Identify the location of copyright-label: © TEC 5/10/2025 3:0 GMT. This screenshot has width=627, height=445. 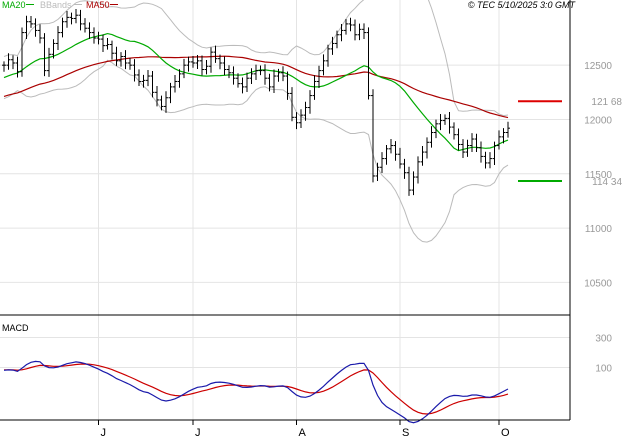
(522, 5).